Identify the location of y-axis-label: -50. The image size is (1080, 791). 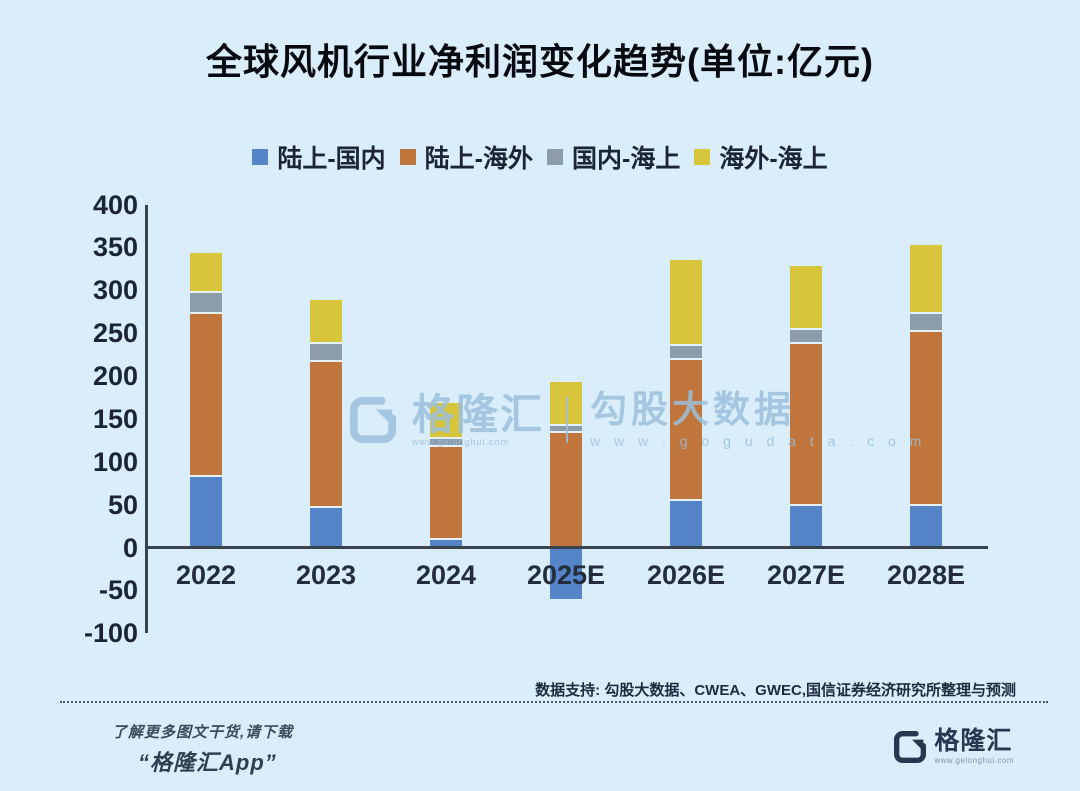
(118, 590).